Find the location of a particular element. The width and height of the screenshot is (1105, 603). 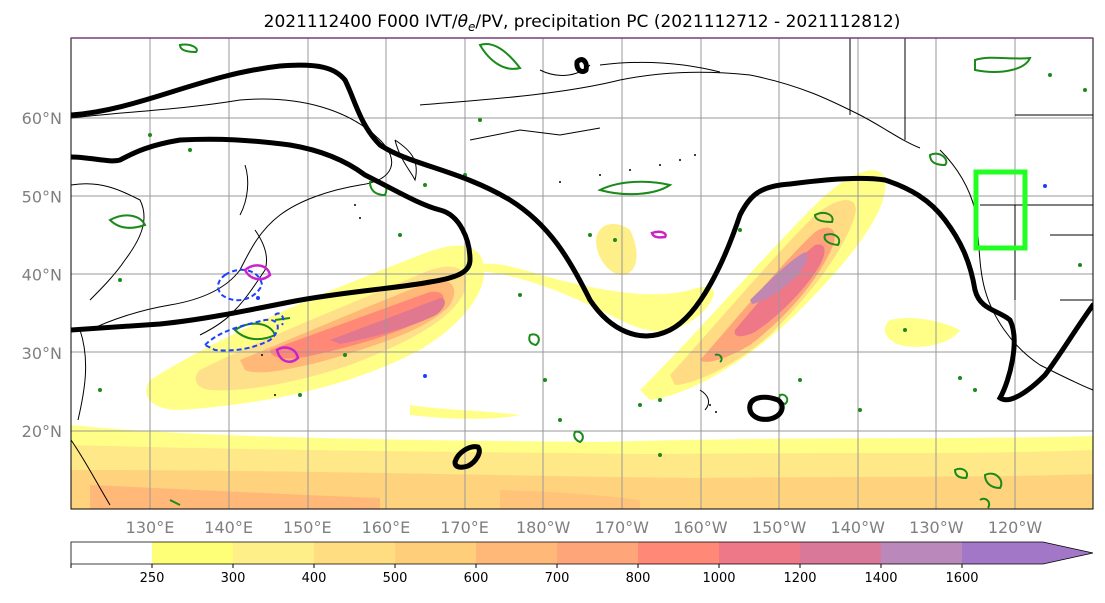

longitude-label: 170°W is located at coordinates (622, 527).